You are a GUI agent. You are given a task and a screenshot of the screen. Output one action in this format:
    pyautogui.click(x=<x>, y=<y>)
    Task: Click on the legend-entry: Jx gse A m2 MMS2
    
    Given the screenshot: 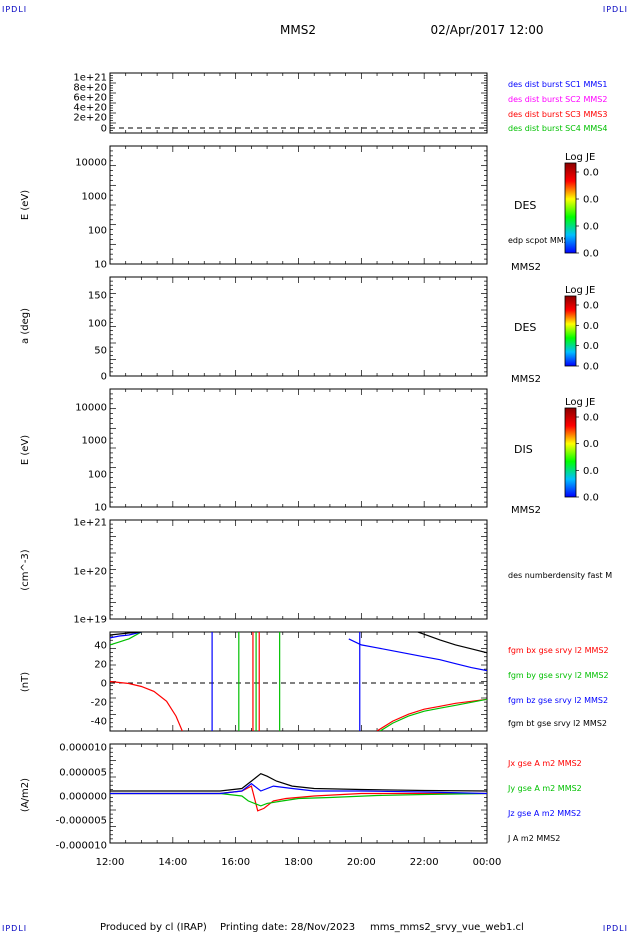 What is the action you would take?
    pyautogui.click(x=544, y=763)
    